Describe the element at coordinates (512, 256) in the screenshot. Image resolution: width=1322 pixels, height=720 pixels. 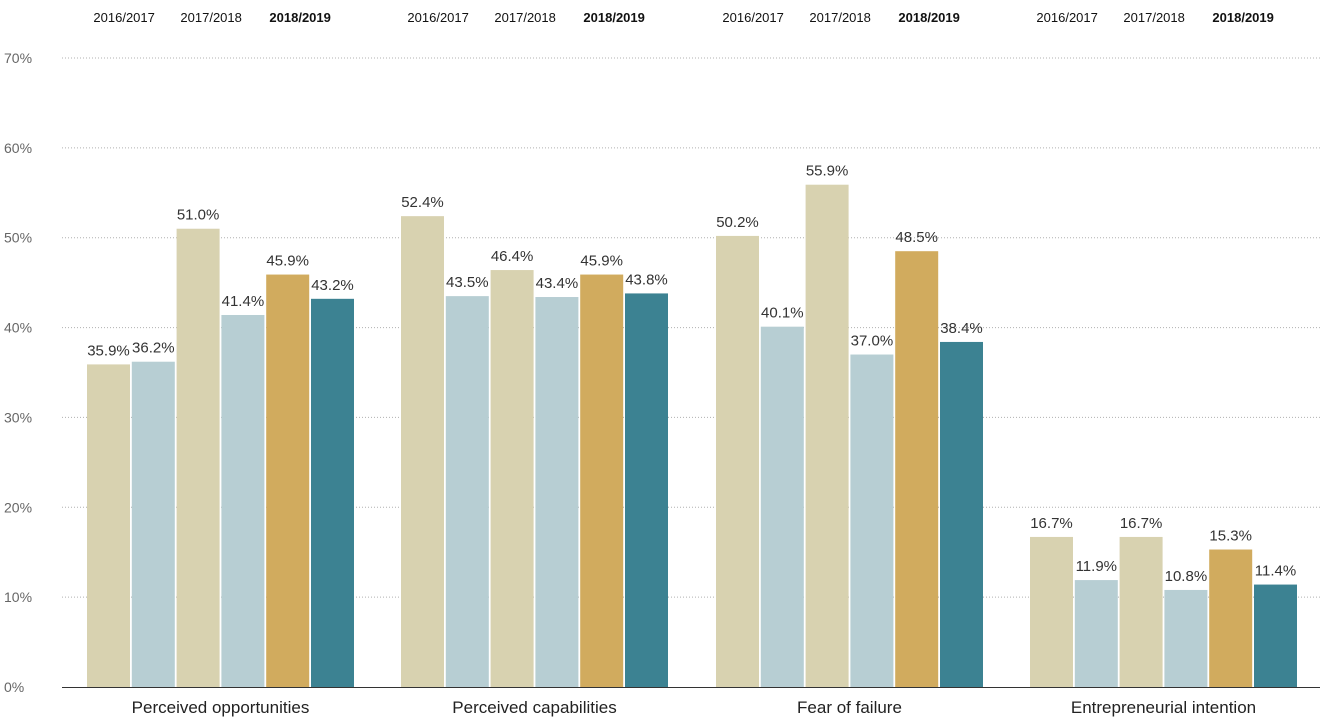
I see `bar-value-label: 46.4%` at that location.